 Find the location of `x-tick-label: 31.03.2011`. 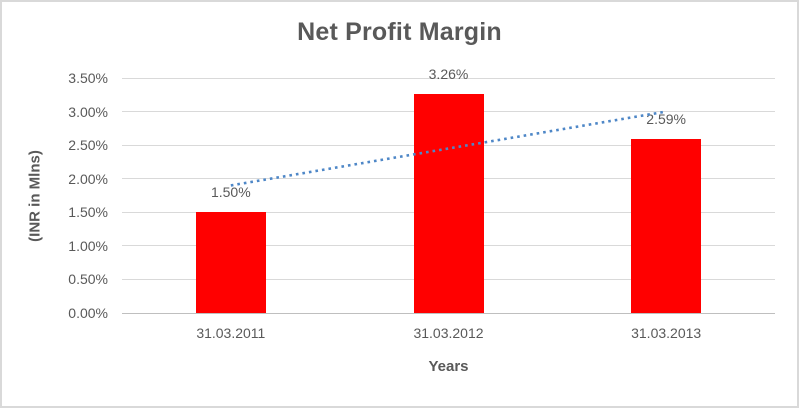

x-tick-label: 31.03.2011 is located at coordinates (231, 333).